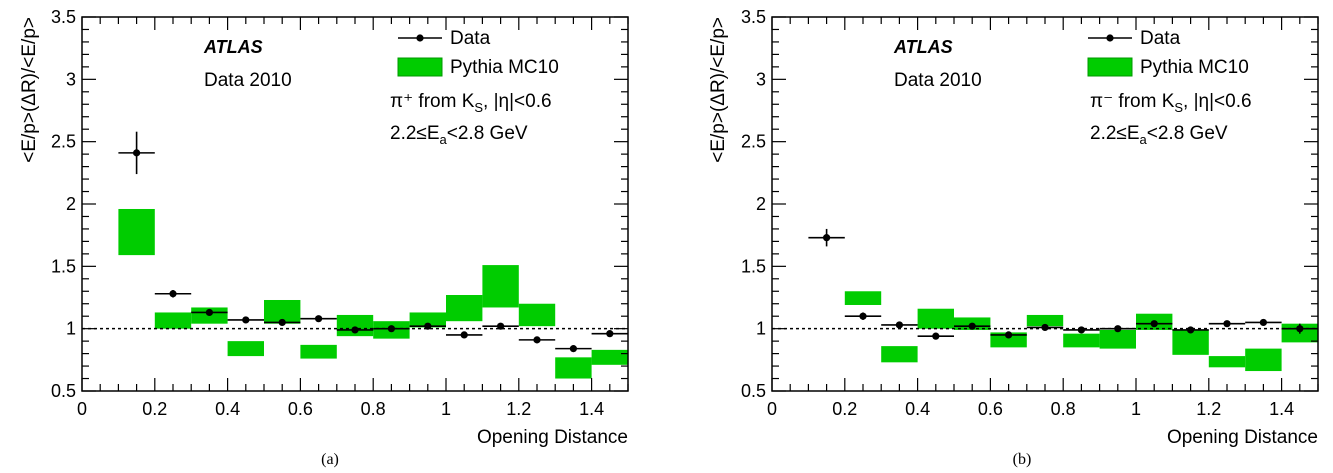  Describe the element at coordinates (1132, 101) in the screenshot. I see `selection-text: π⁻ from K` at that location.